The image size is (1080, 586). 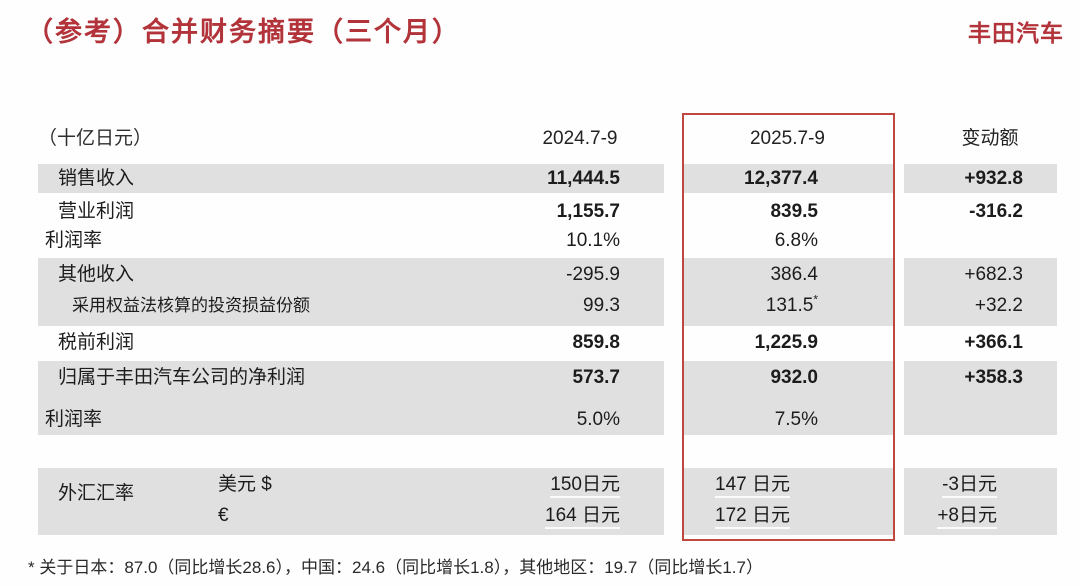 I want to click on row-stripe-fx, so click(x=547, y=501).